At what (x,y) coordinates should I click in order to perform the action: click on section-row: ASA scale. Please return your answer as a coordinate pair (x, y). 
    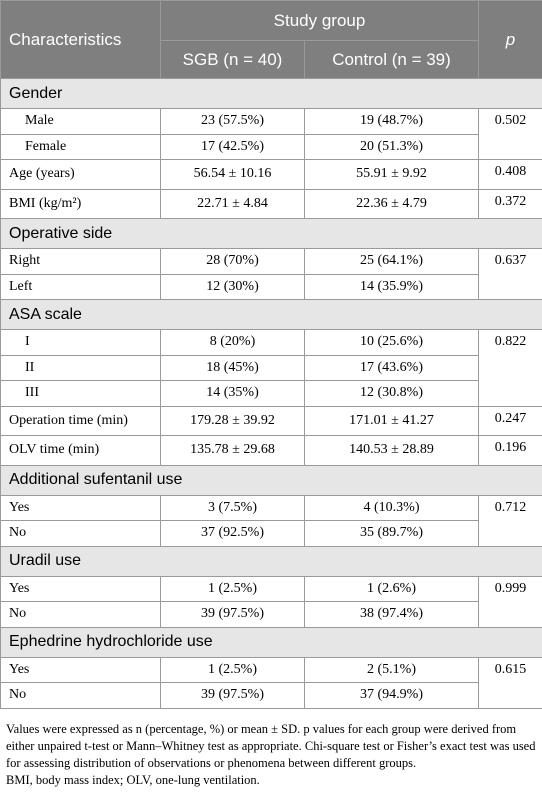
    Looking at the image, I should click on (271, 314).